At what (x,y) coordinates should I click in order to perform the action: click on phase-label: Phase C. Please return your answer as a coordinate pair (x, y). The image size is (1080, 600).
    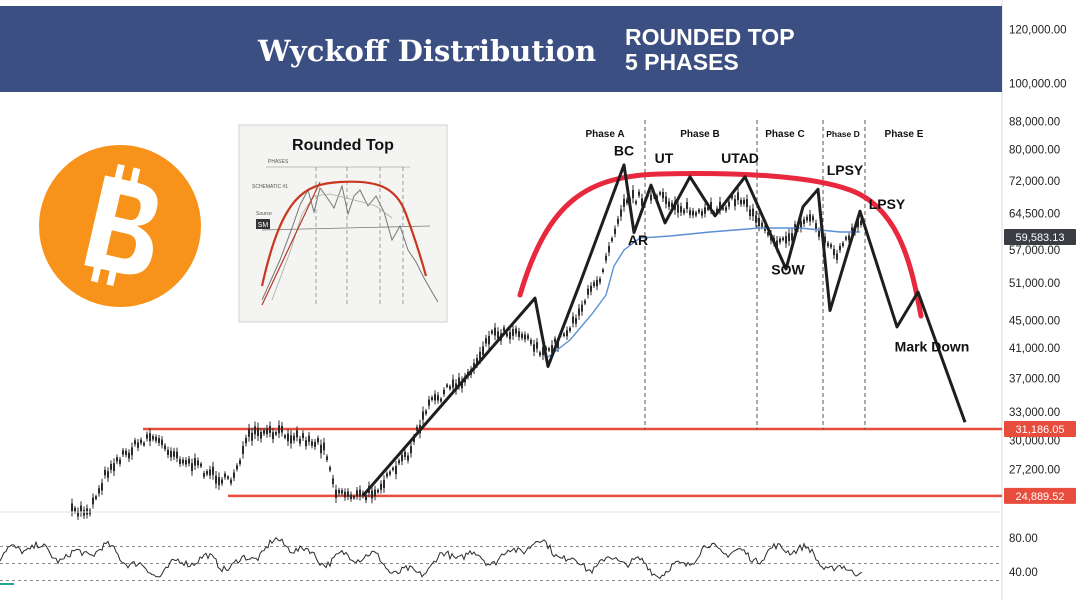
    Looking at the image, I should click on (784, 134).